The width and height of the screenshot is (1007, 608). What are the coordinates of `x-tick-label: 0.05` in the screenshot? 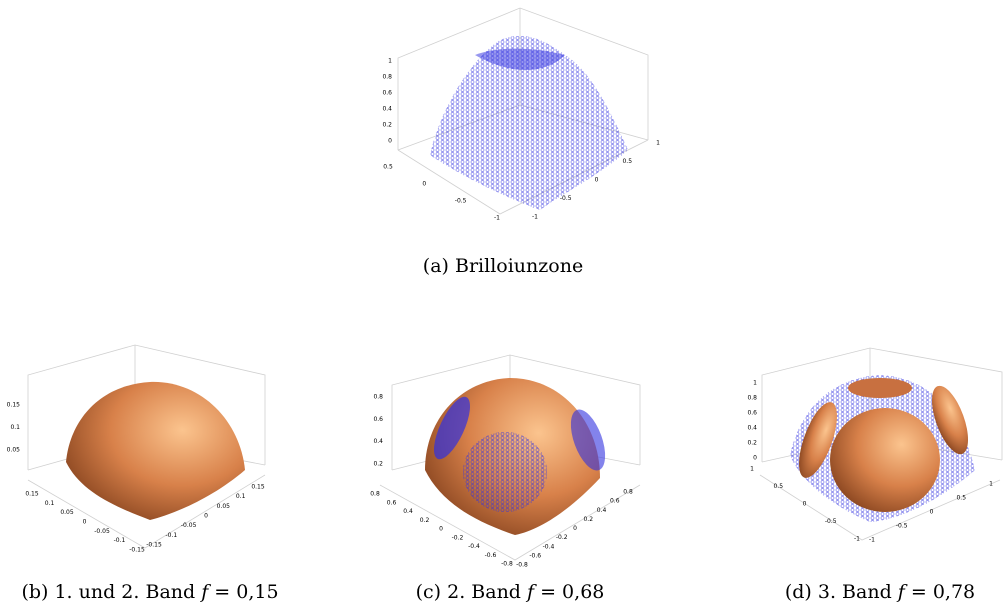 It's located at (67, 512).